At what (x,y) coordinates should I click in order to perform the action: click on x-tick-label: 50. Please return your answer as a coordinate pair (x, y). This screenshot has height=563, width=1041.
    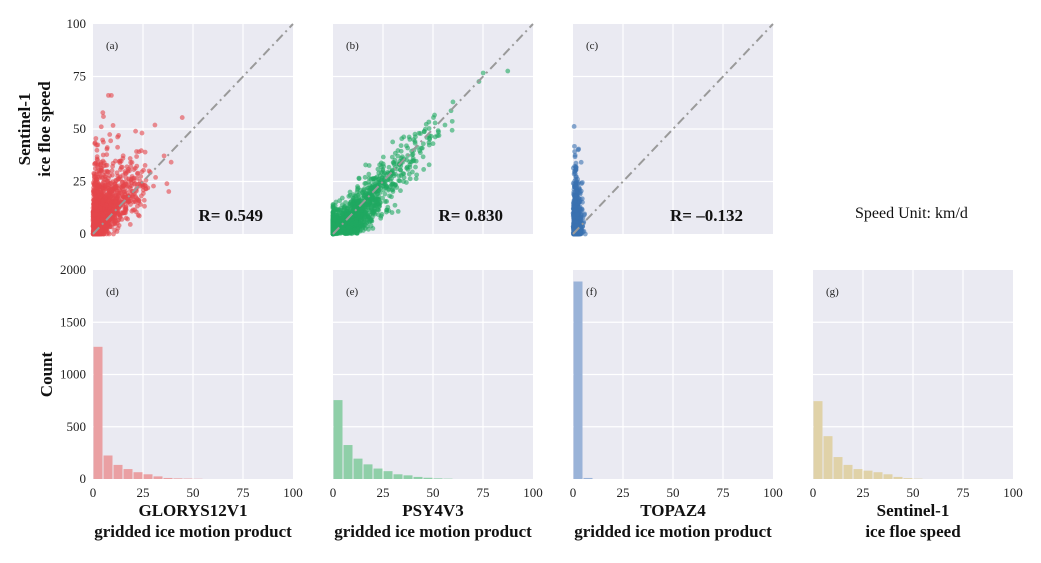
    Looking at the image, I should click on (193, 492).